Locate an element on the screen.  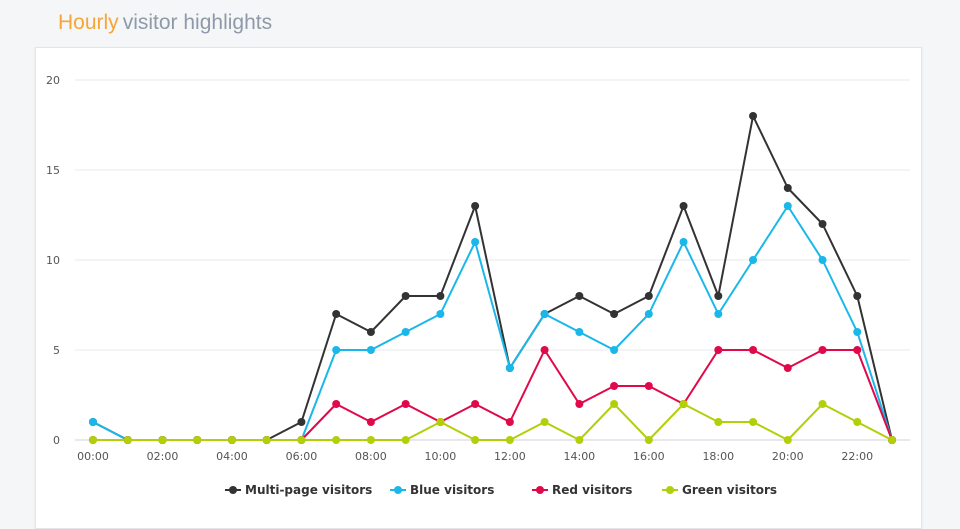
y-tick-label: 20 is located at coordinates (53, 80).